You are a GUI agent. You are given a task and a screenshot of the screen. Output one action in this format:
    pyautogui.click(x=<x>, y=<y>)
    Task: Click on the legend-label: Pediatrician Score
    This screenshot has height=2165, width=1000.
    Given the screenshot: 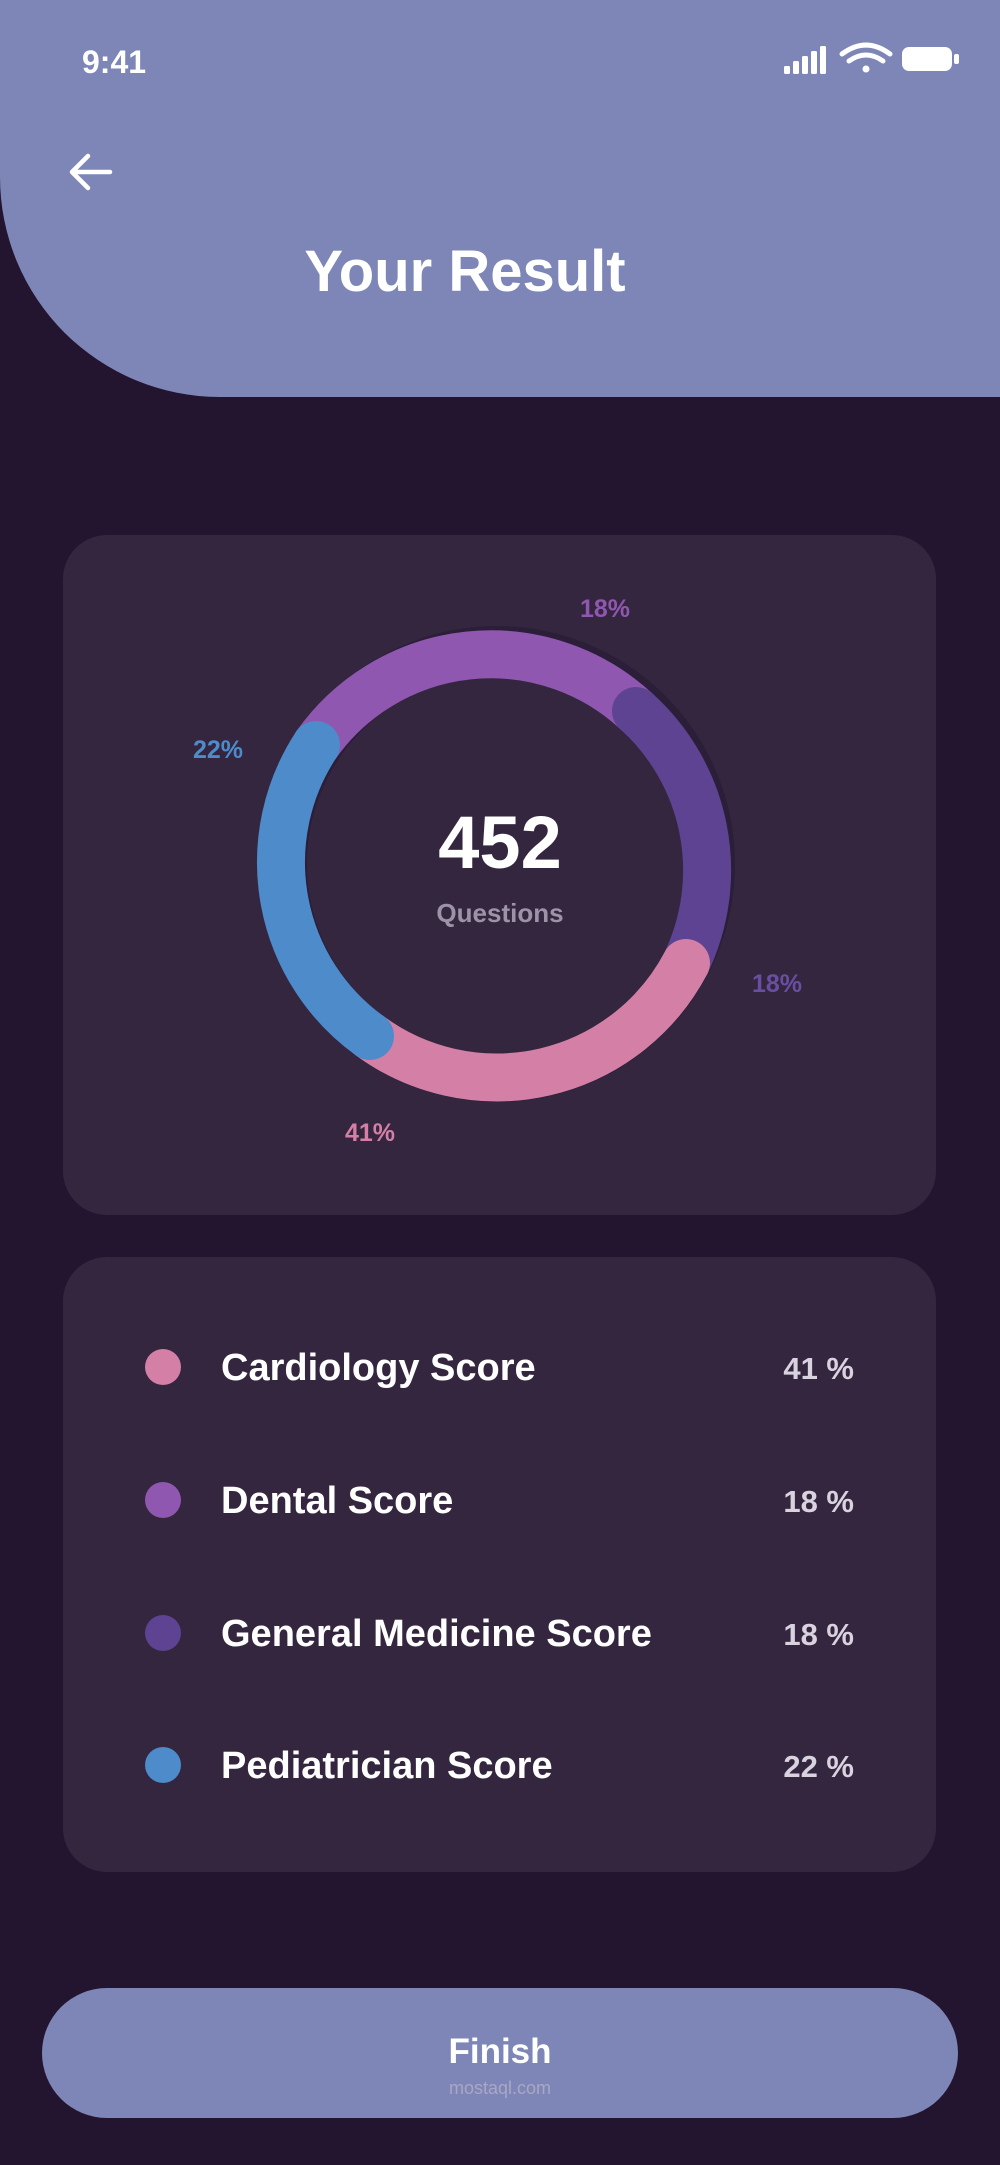 What is the action you would take?
    pyautogui.click(x=387, y=1766)
    